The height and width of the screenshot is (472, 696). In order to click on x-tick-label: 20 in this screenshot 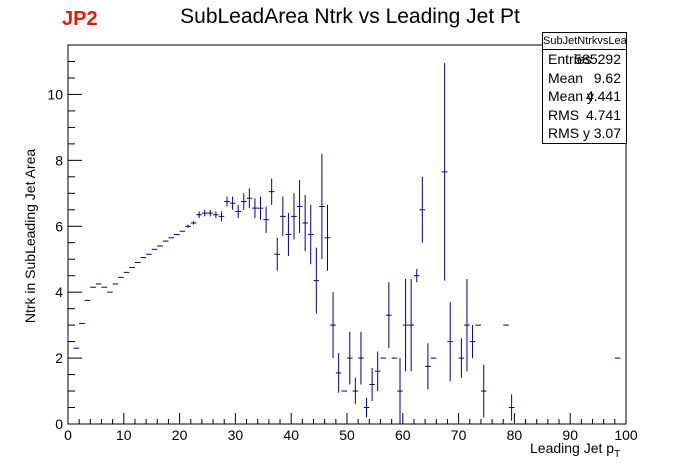, I will do `click(180, 435)`.